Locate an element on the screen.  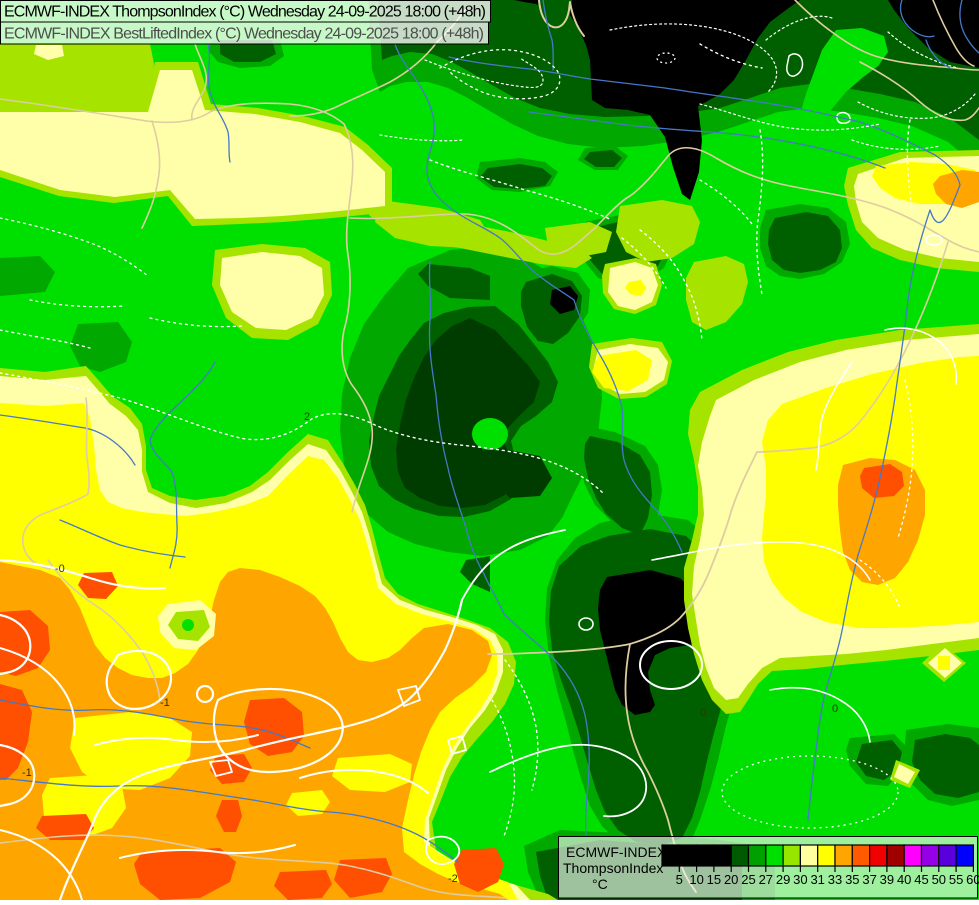
svg-text: 35 is located at coordinates (852, 879).